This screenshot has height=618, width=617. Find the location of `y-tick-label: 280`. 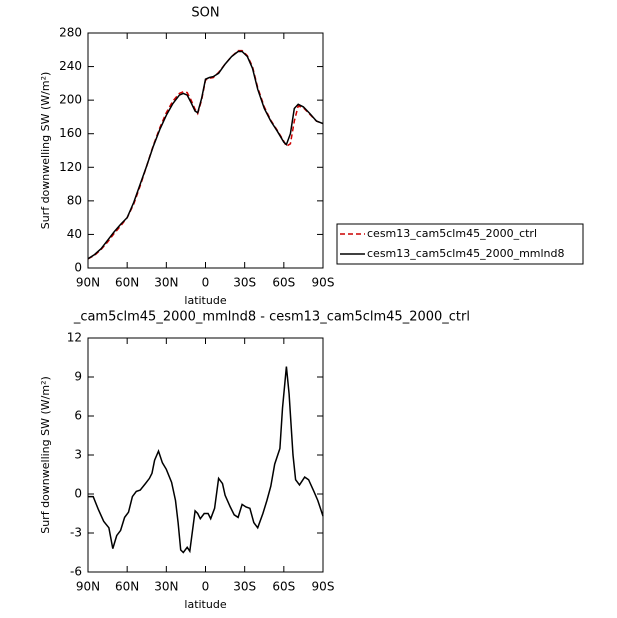

y-tick-label: 280 is located at coordinates (70, 33).